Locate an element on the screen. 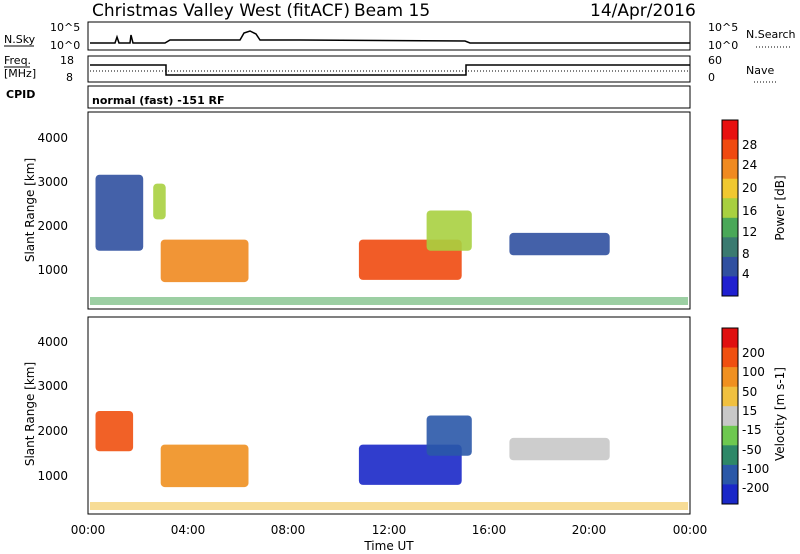  cpid-label: CPID is located at coordinates (20, 94).